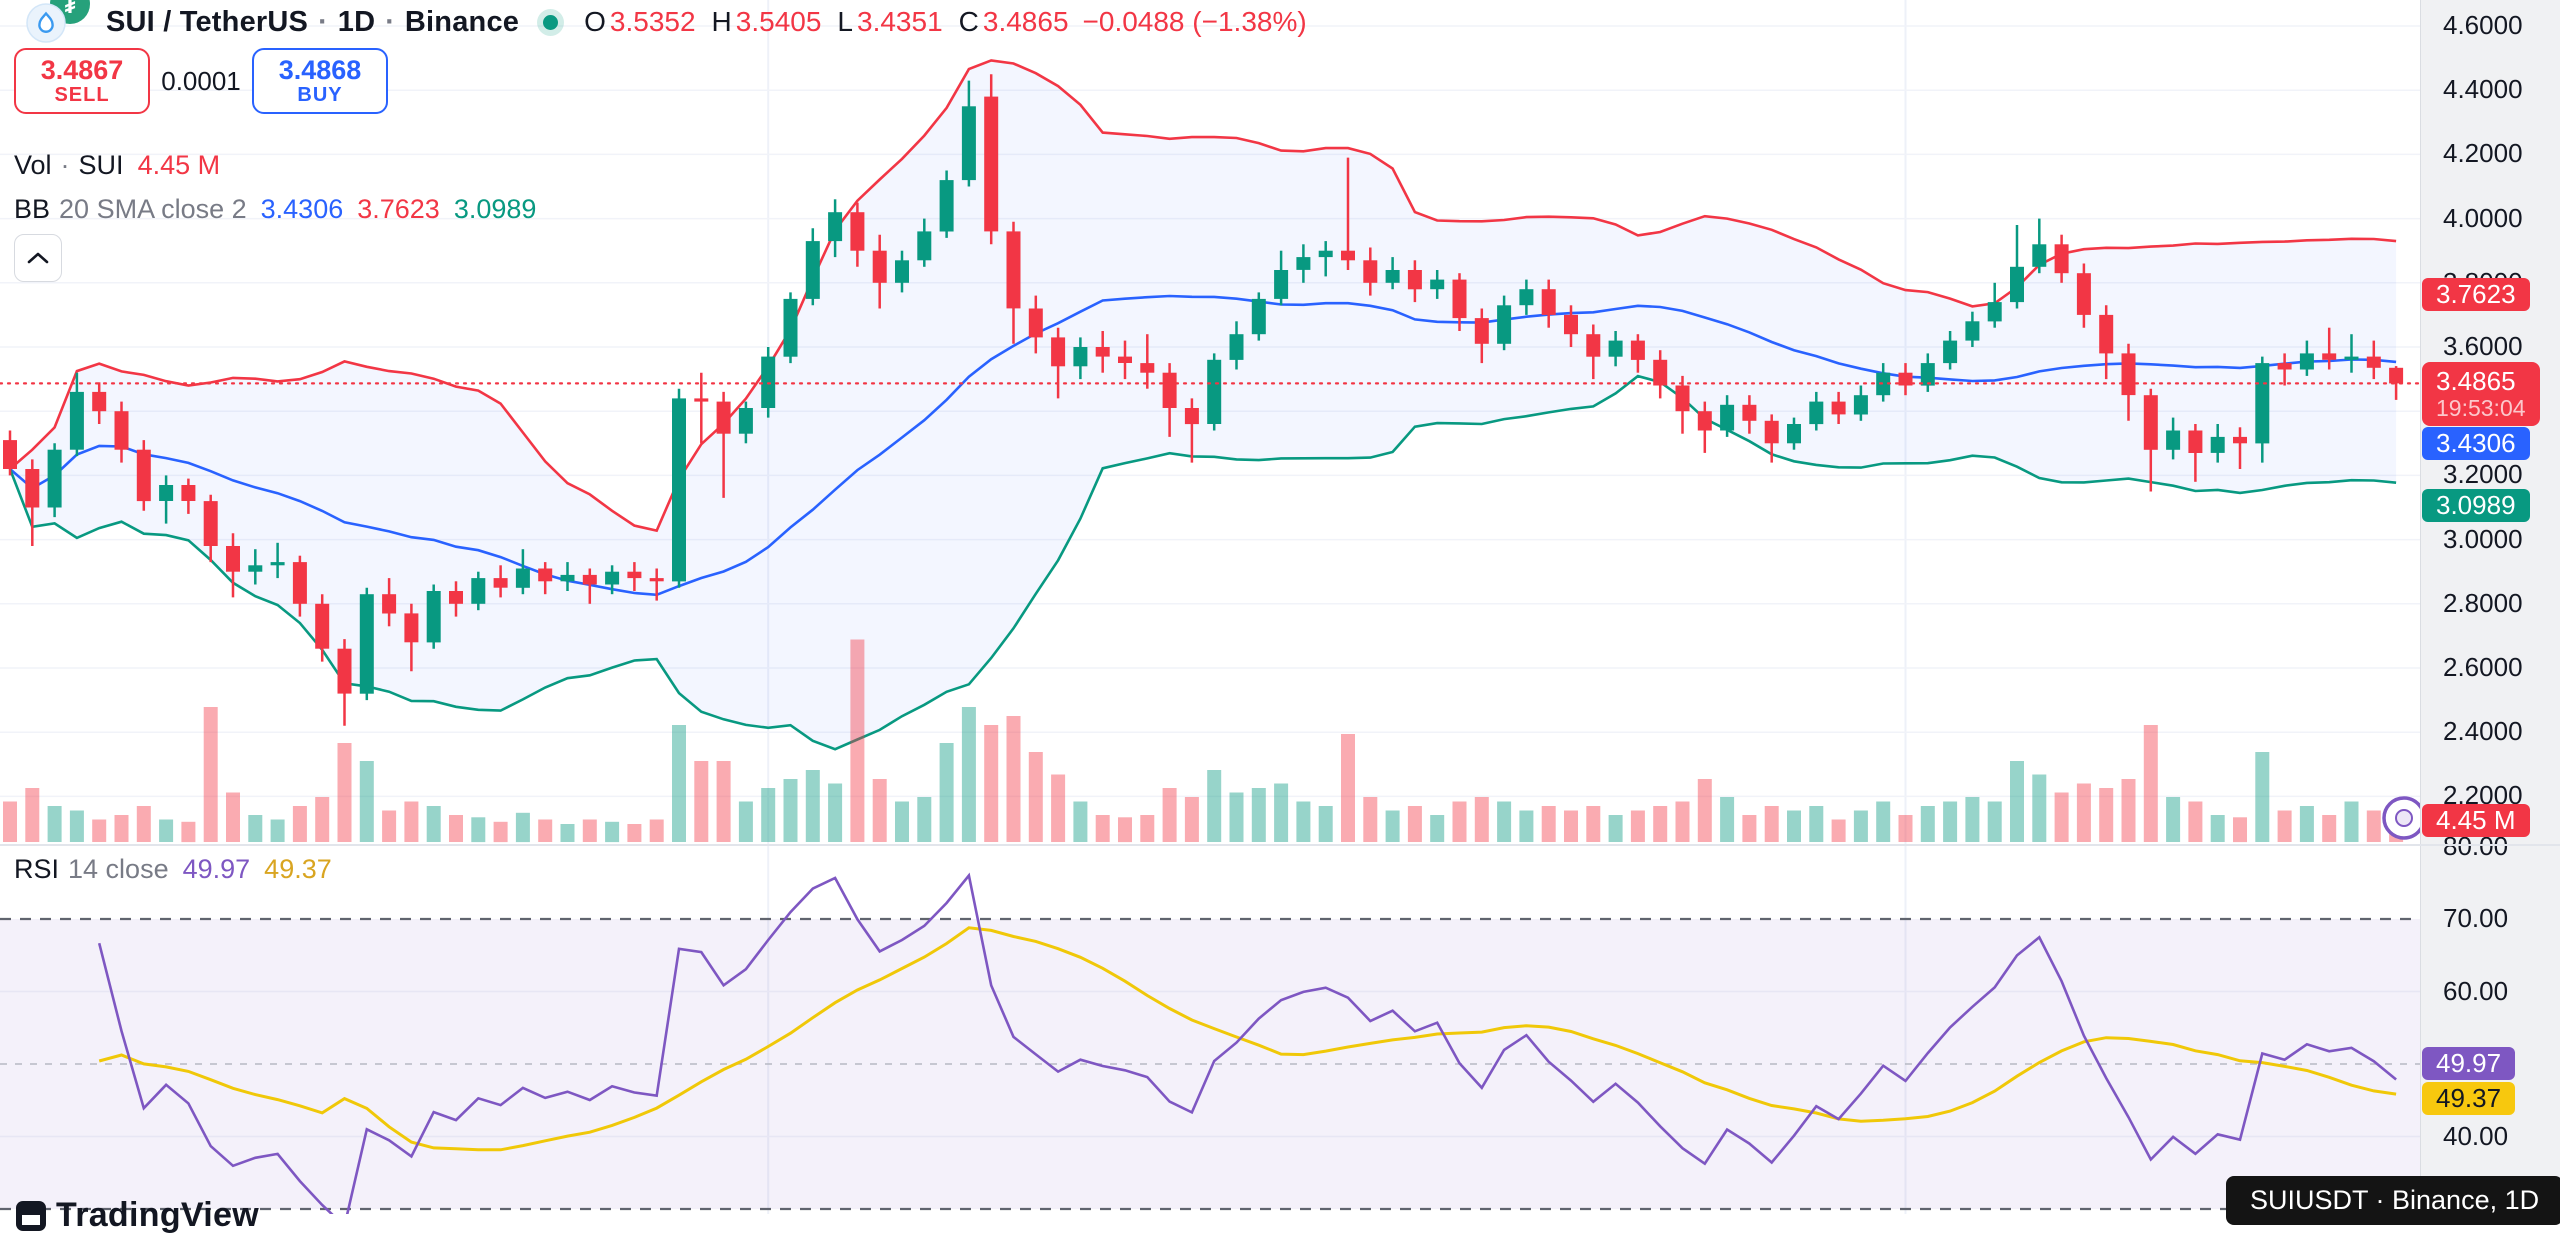 The image size is (2560, 1235). I want to click on rsi-tick-label: 60.00, so click(2476, 990).